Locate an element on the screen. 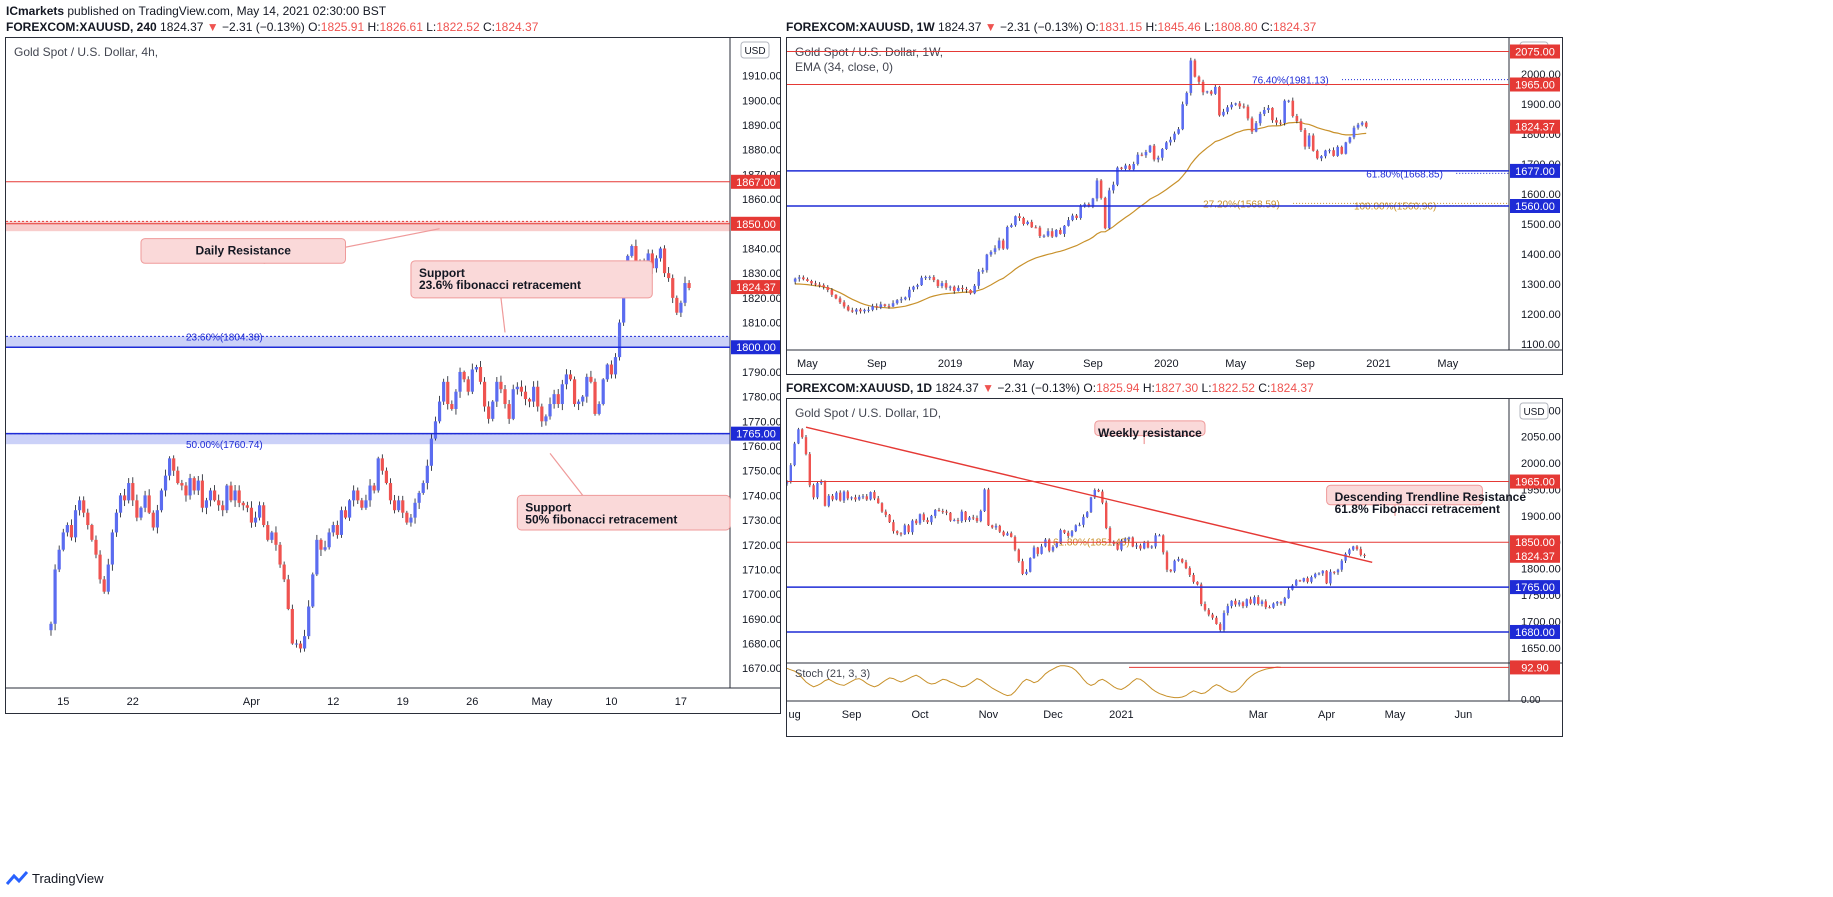 This screenshot has width=1833, height=897. w1-y-tick-label: 1400.00 is located at coordinates (1541, 255).